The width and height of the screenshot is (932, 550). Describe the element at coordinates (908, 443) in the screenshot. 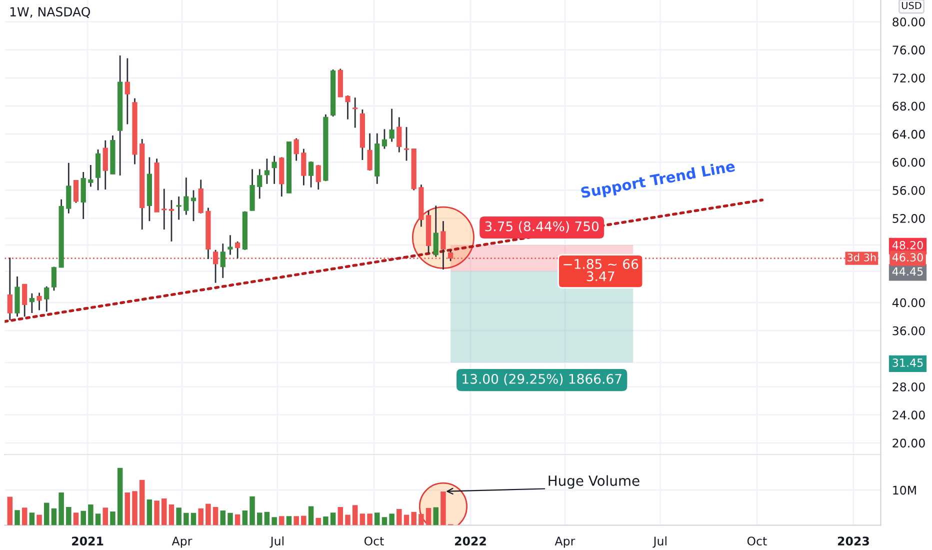

I see `y-tick-label: 20.00` at that location.